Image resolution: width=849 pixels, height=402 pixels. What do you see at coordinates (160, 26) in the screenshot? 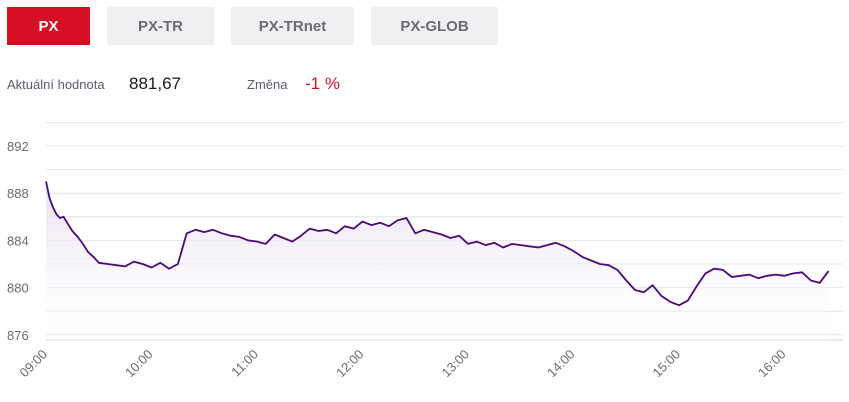
I see `tab-px-tr: PX-TR` at bounding box center [160, 26].